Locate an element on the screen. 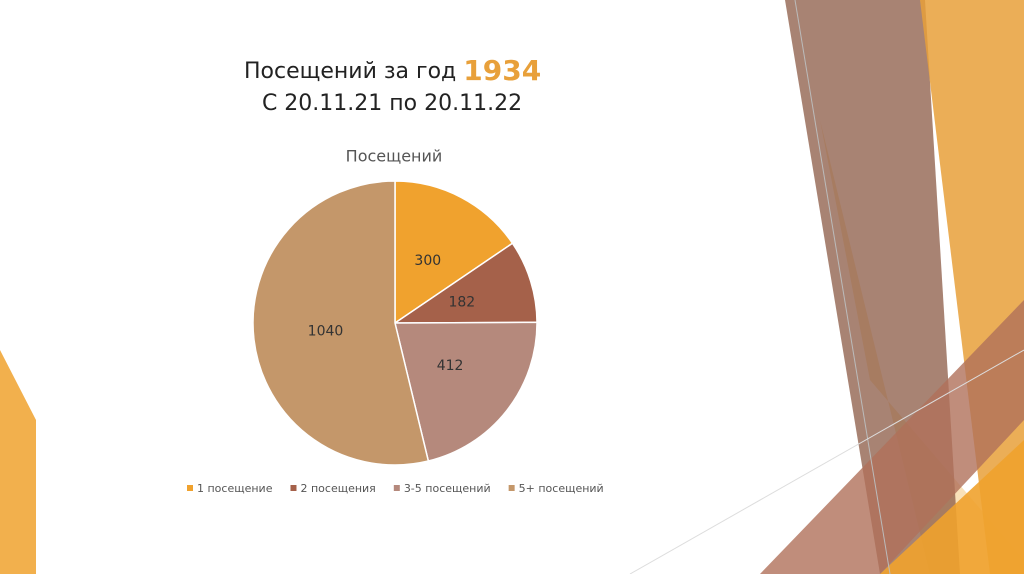 This screenshot has width=1024, height=574. legend-label: 1 посещение is located at coordinates (235, 488).